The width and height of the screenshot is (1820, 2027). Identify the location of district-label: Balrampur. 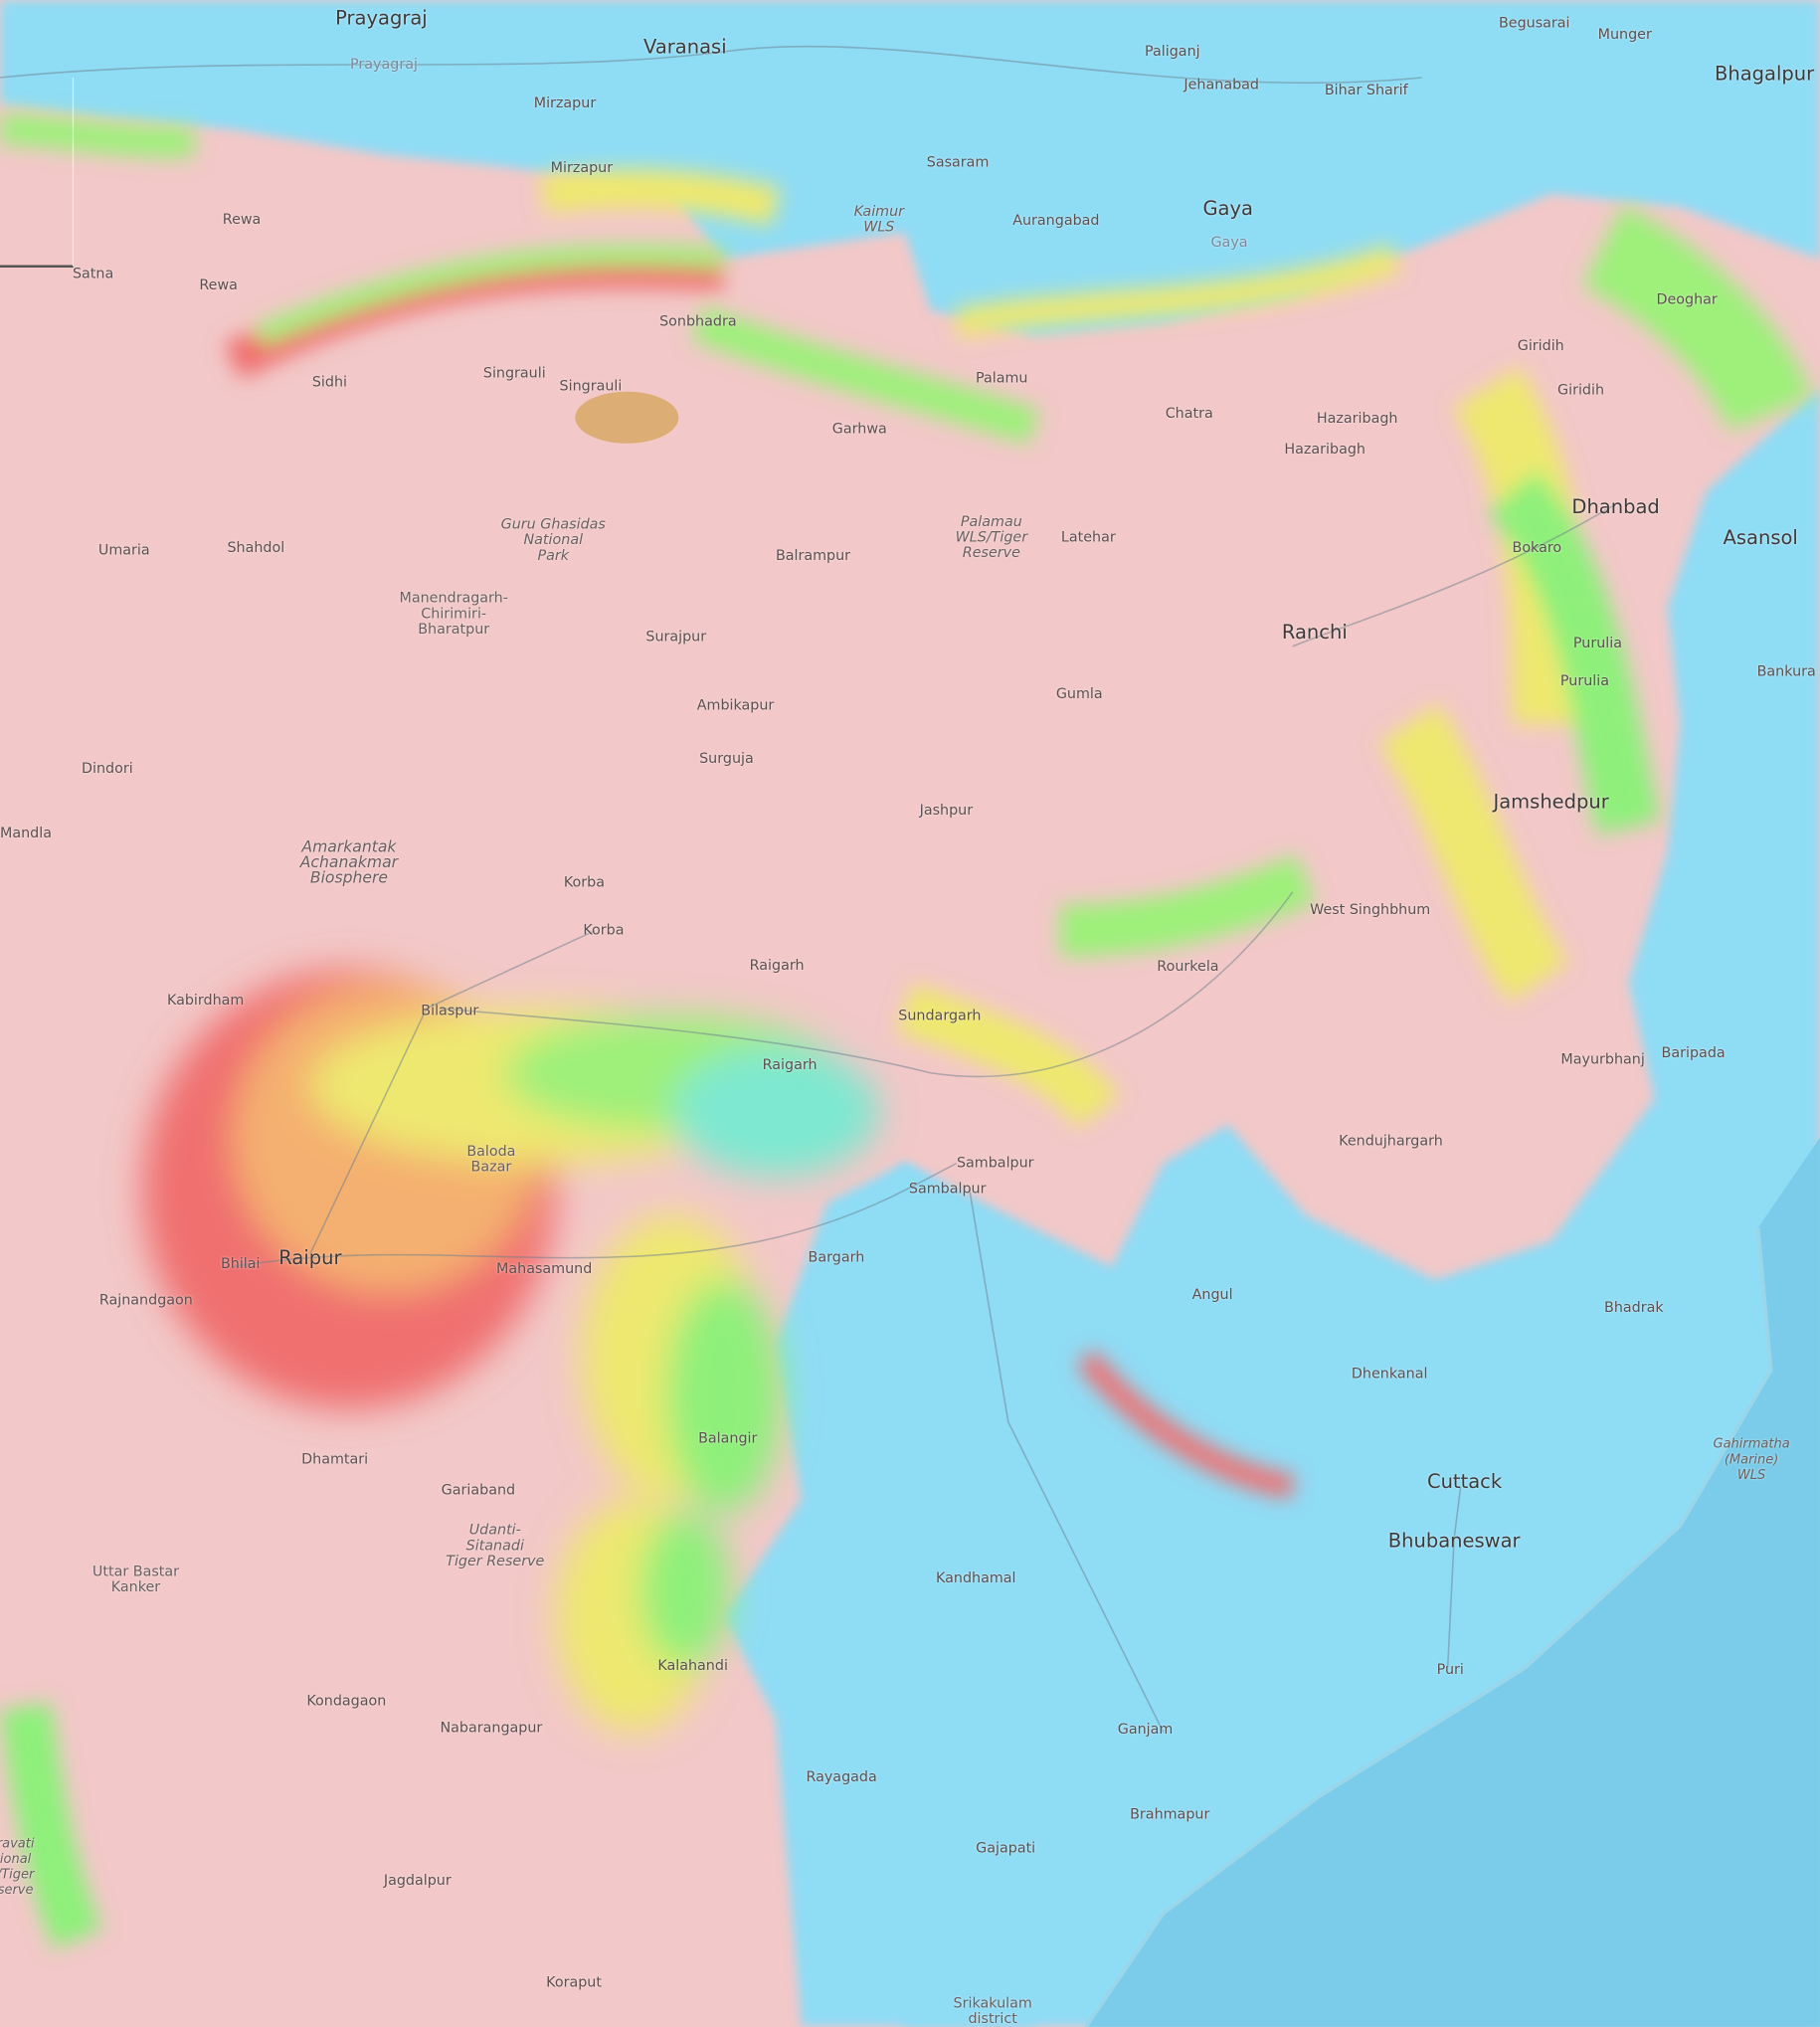
(813, 555).